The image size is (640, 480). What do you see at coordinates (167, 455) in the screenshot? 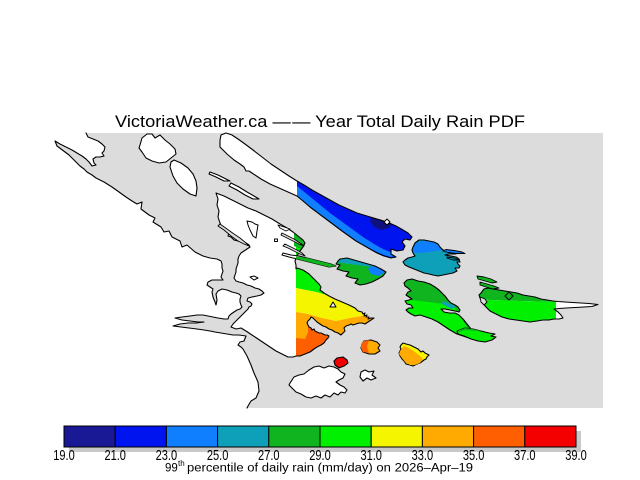
I see `svg-text: 23.0` at bounding box center [167, 455].